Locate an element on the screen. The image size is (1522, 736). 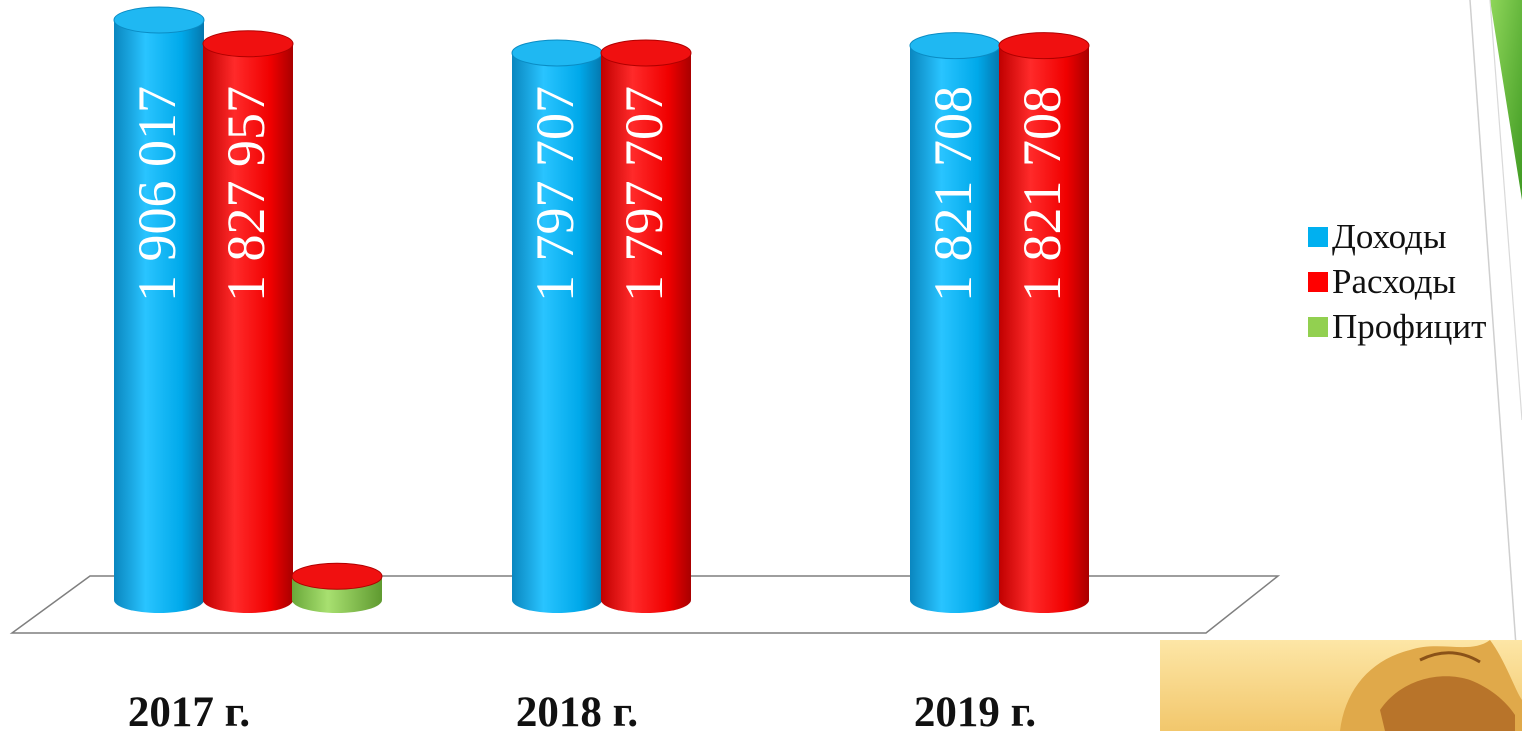
category-label-2: 2018 г. is located at coordinates (577, 710).